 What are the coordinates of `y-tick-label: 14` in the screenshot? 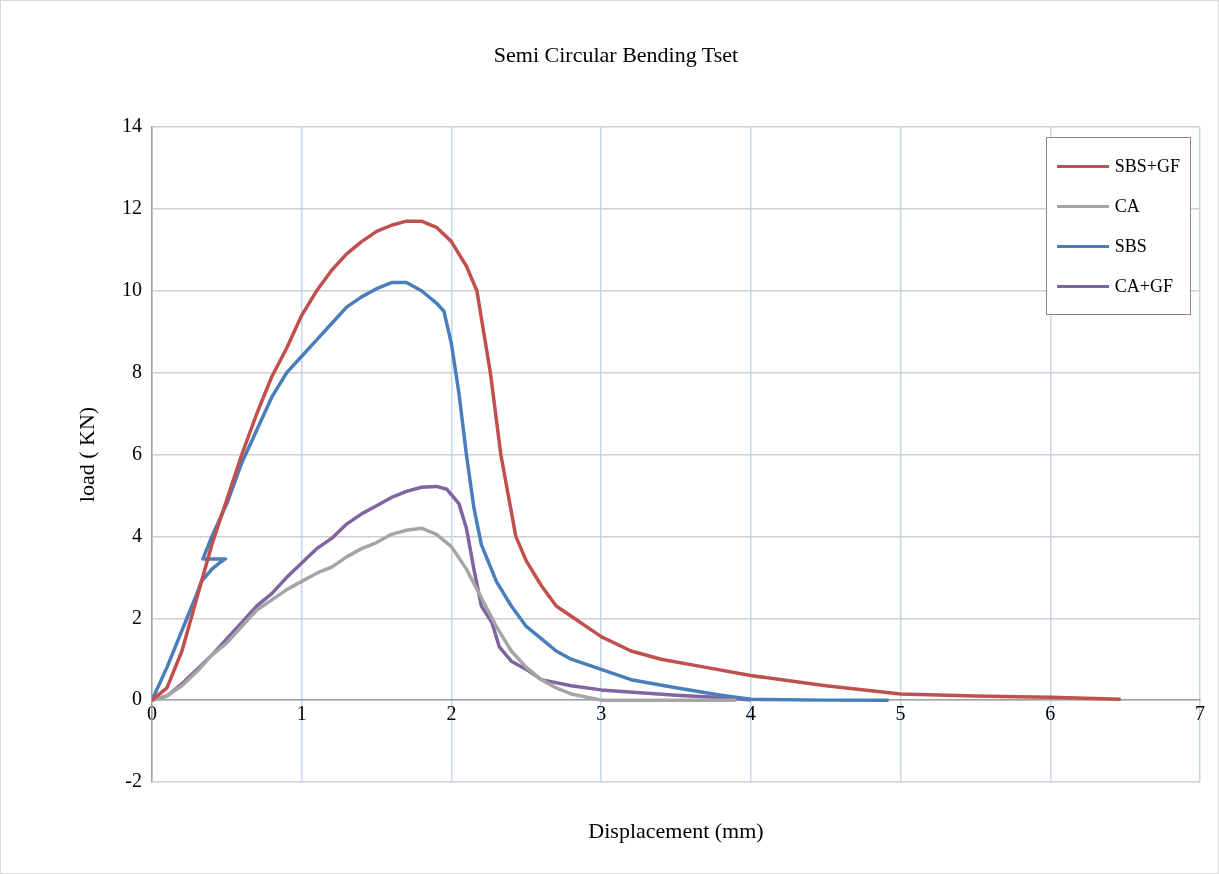 It's located at (132, 125).